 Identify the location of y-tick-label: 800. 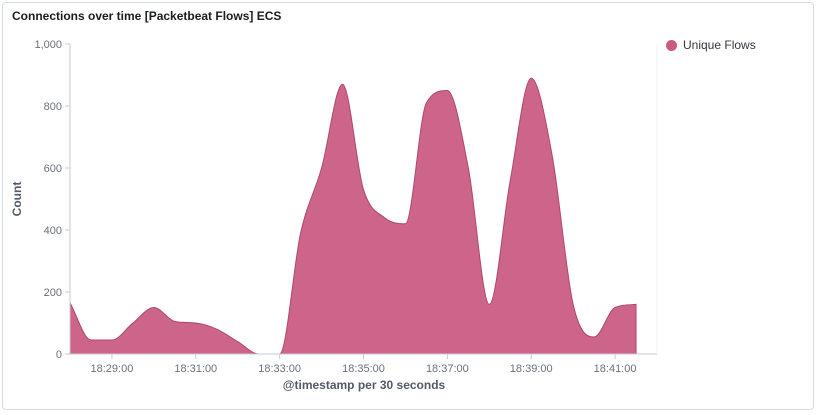
(53, 107).